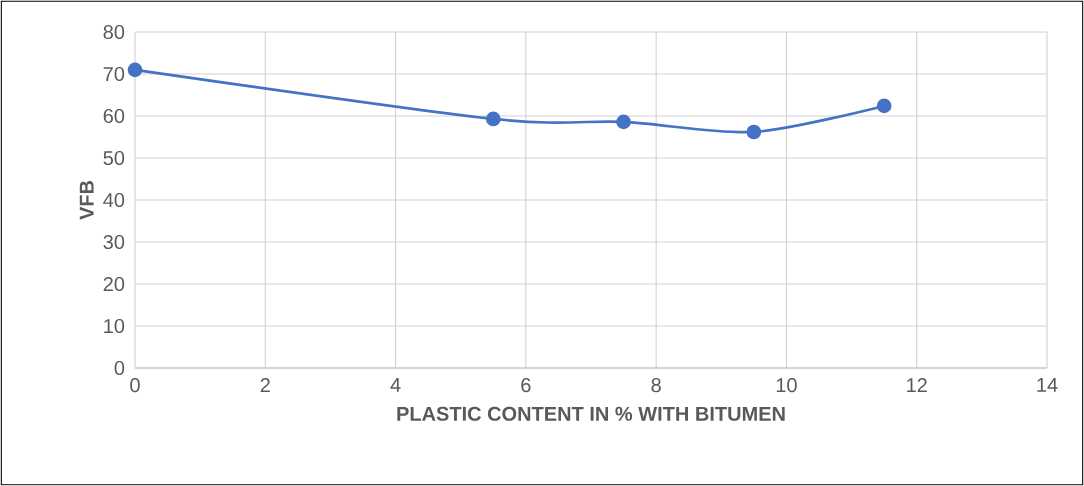  Describe the element at coordinates (656, 385) in the screenshot. I see `x-tick-label: 8` at that location.